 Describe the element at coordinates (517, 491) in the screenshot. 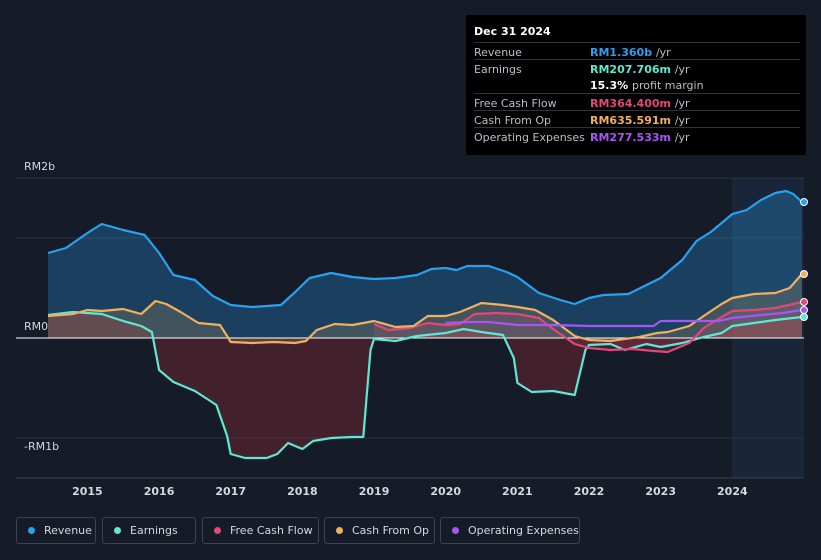

I see `x-tick-label: 2021` at that location.